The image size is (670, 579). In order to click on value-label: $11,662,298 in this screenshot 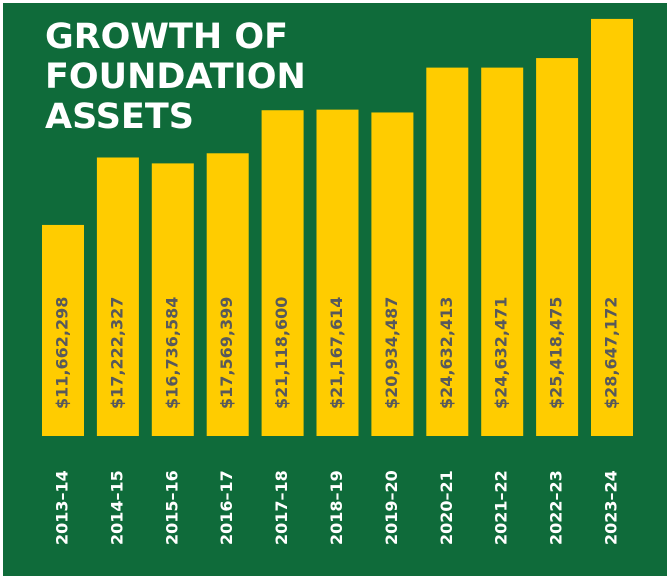, I will do `click(62, 353)`.